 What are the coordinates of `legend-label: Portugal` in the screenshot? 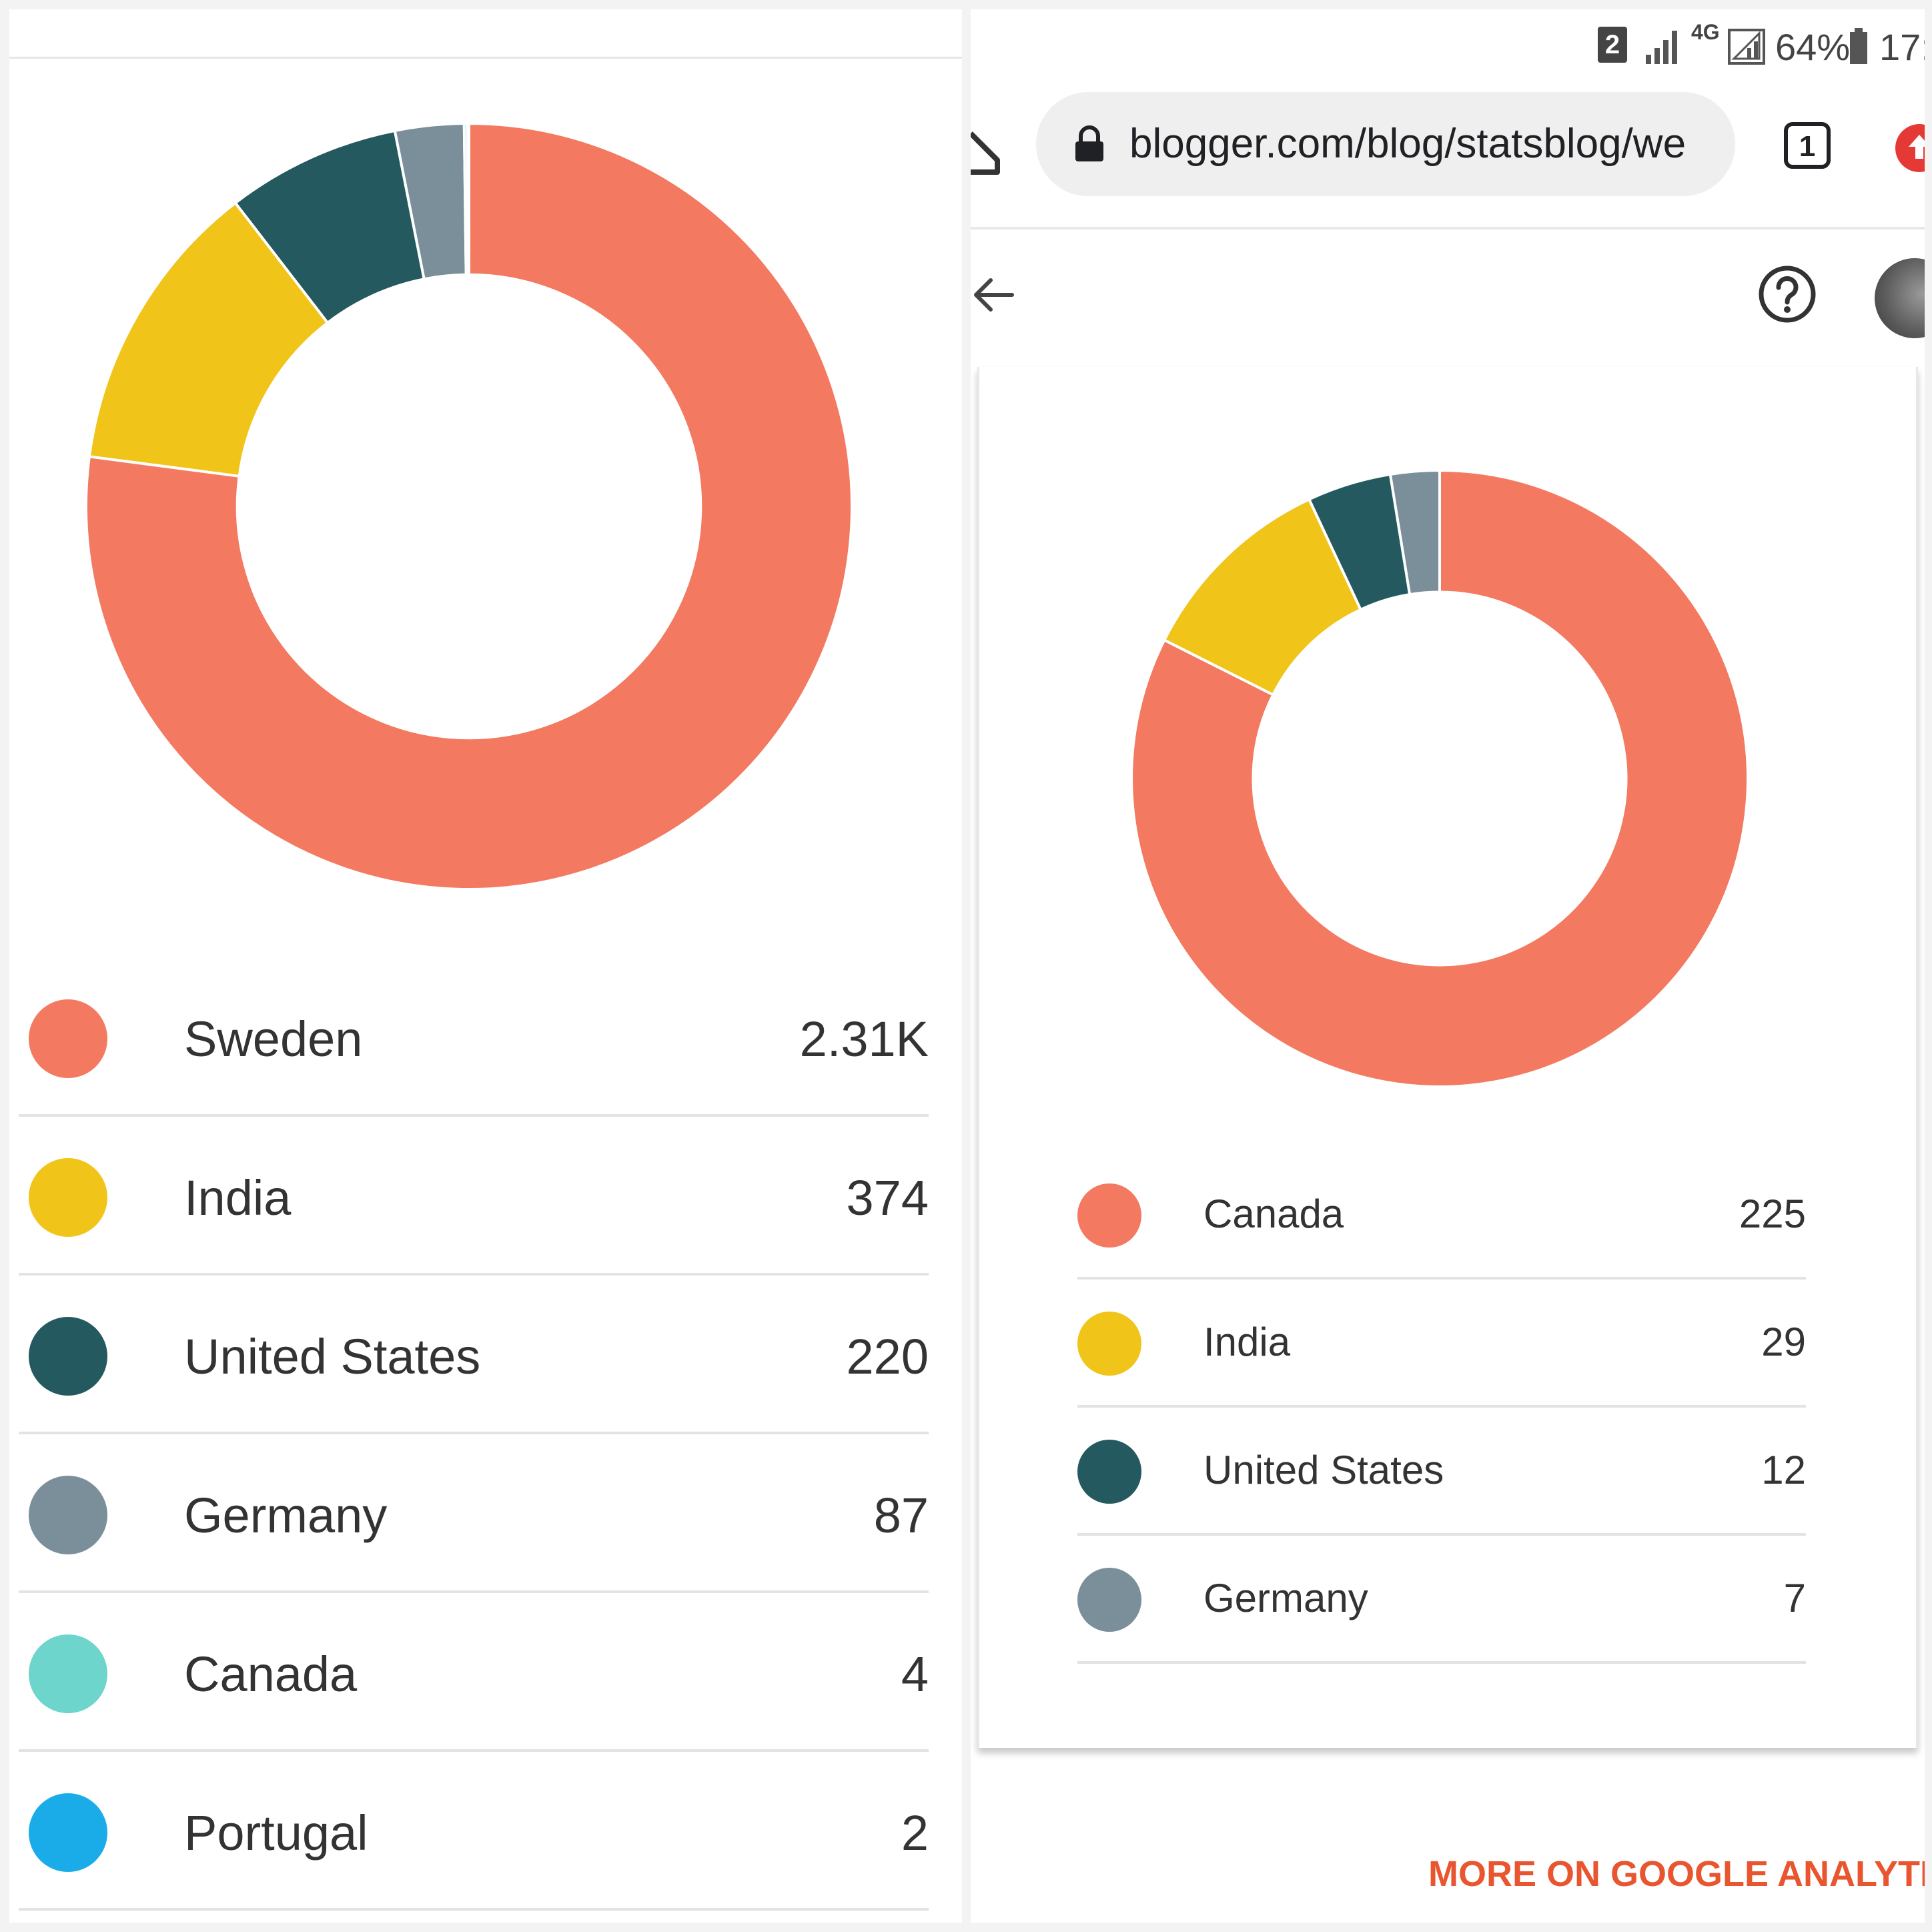 It's located at (276, 1833).